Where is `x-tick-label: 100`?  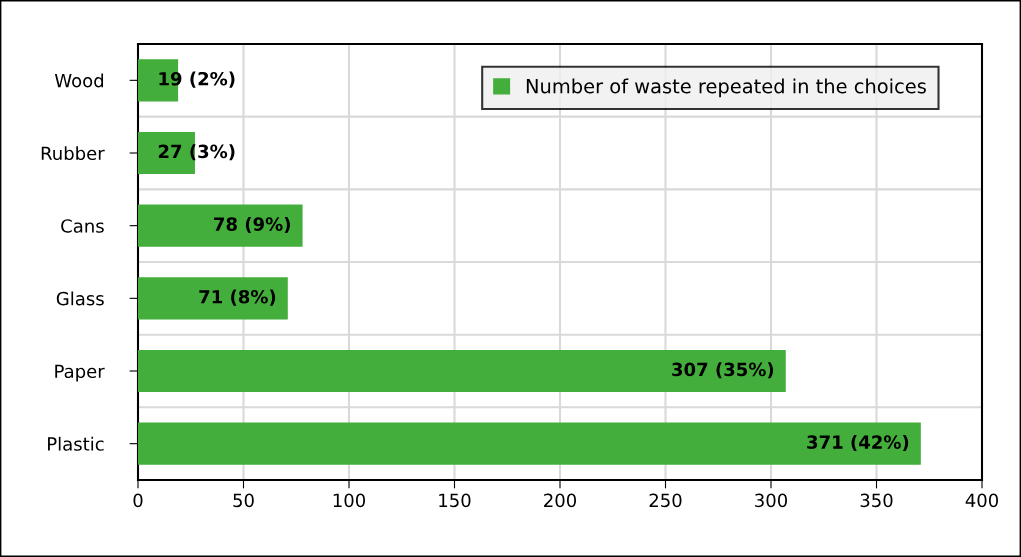
x-tick-label: 100 is located at coordinates (349, 500).